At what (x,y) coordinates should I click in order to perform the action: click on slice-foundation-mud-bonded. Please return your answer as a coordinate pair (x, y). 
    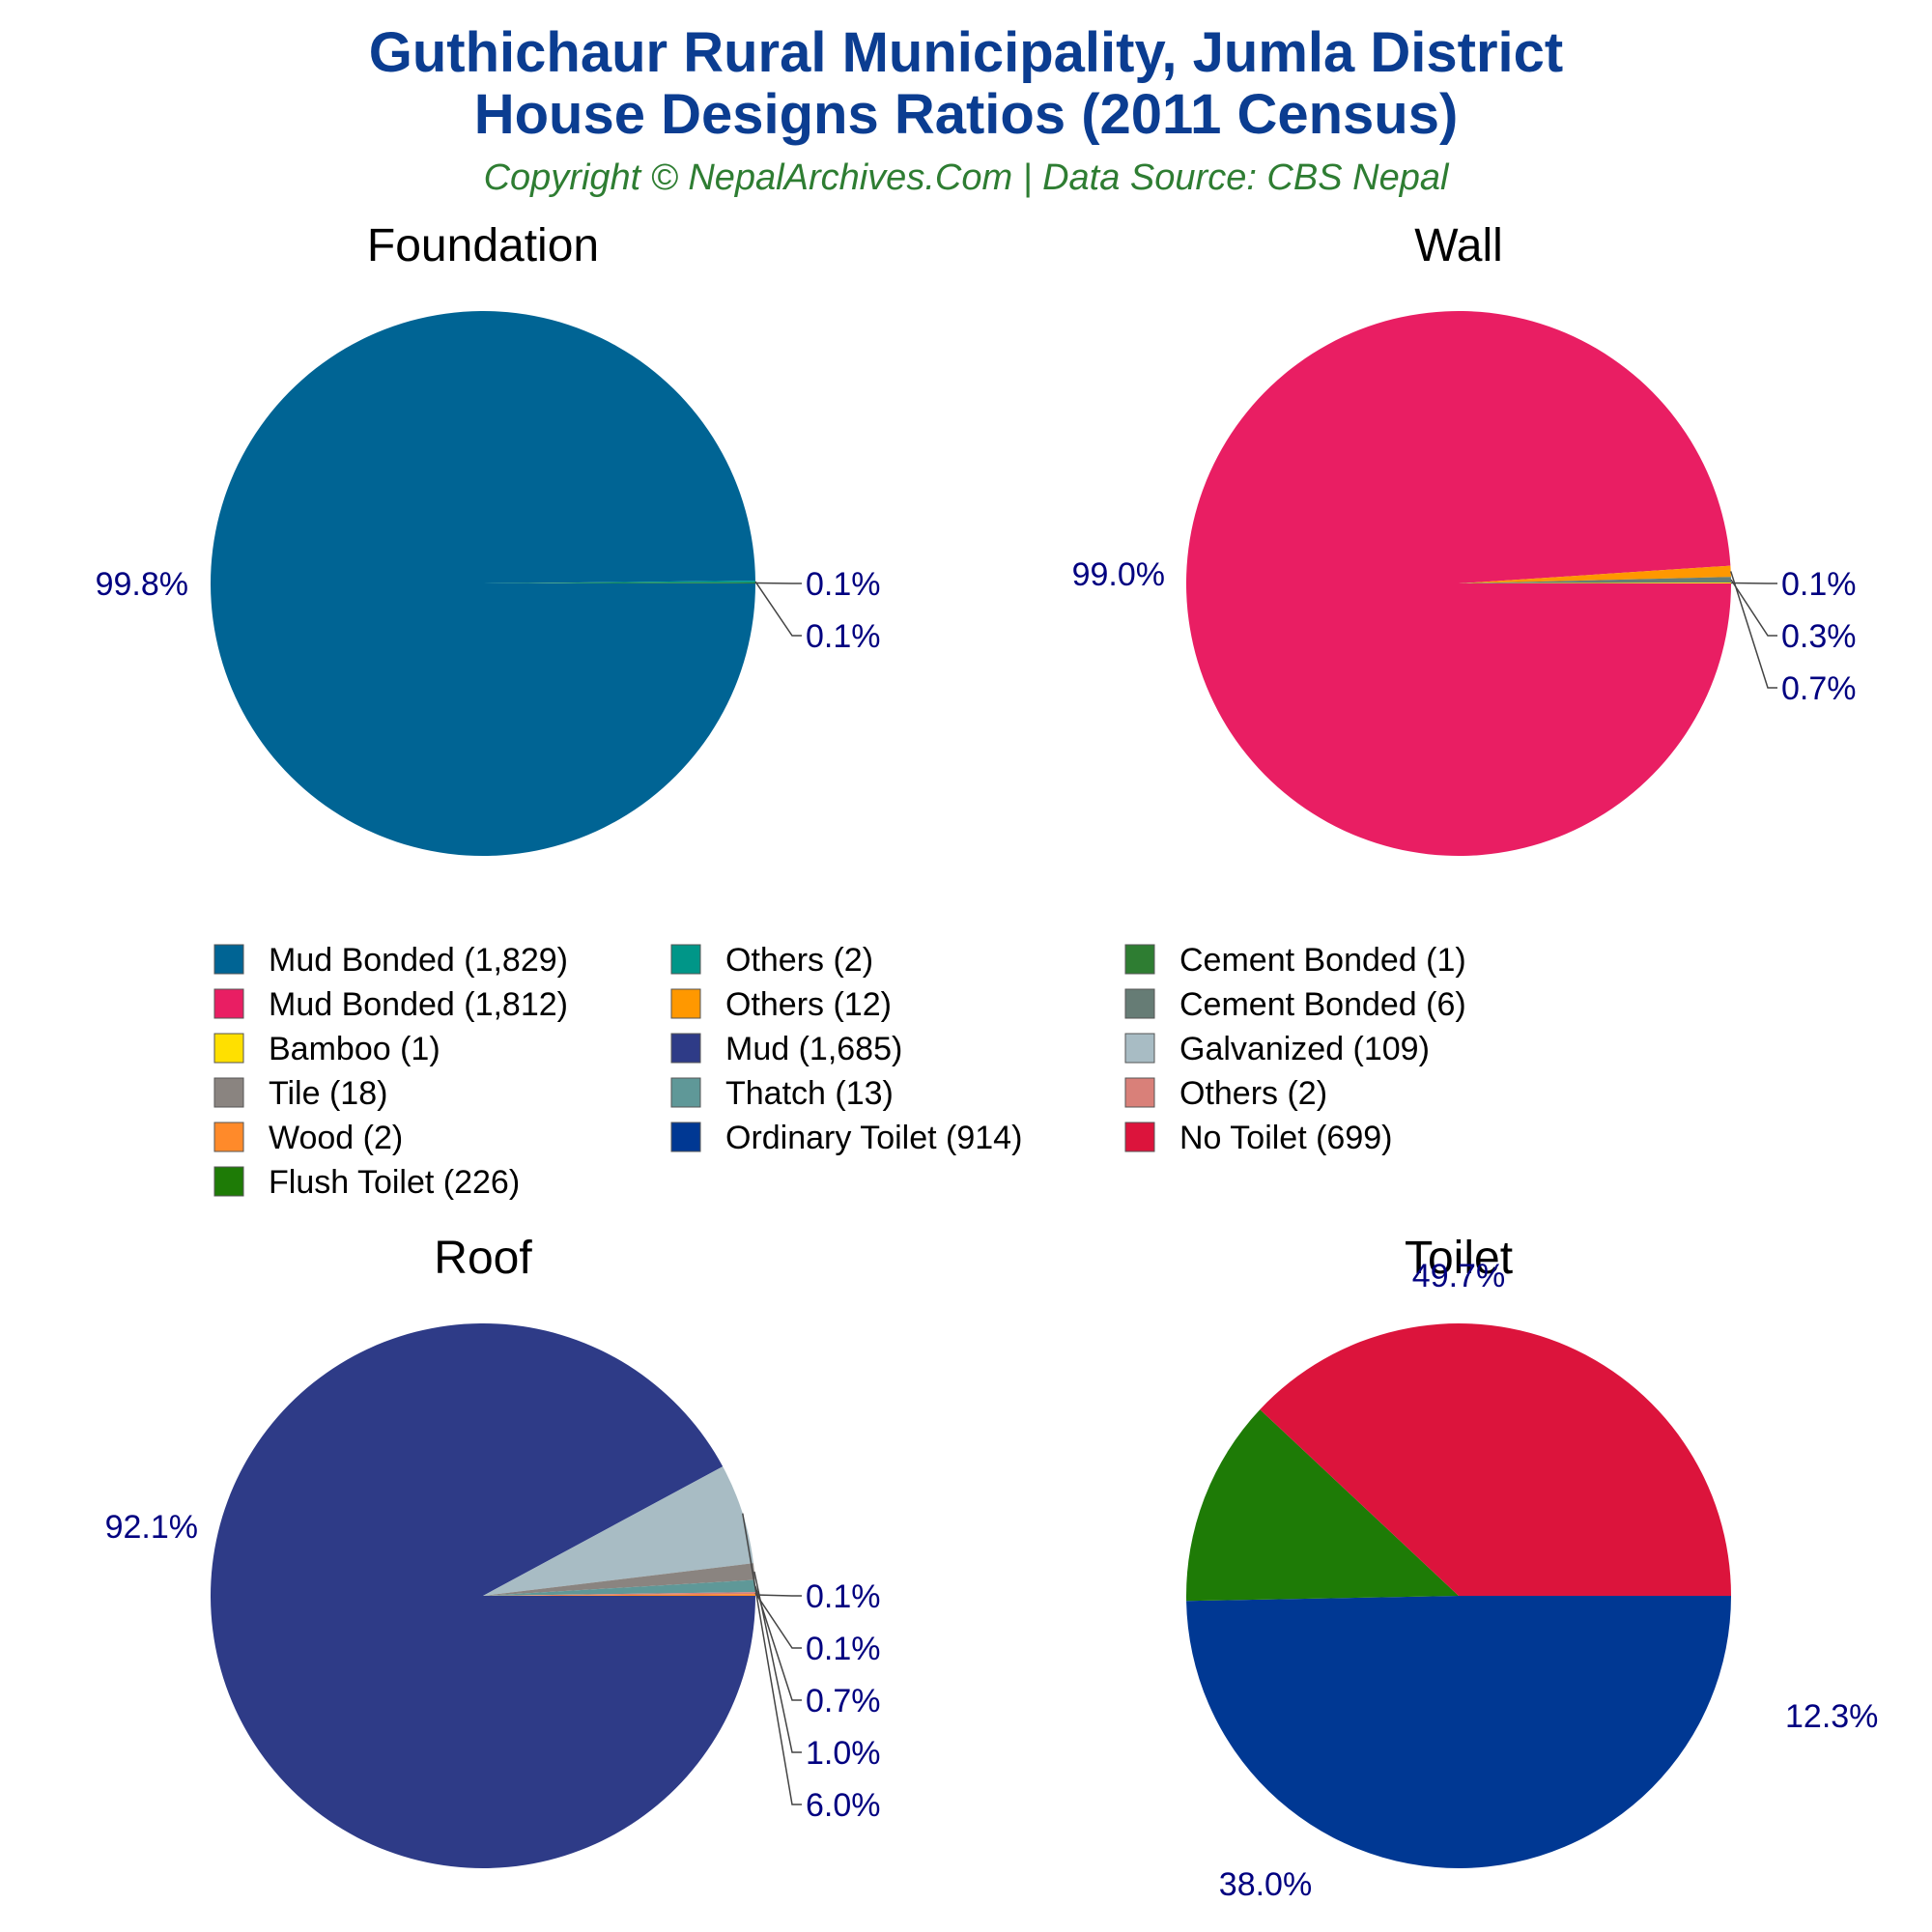
    Looking at the image, I should click on (483, 584).